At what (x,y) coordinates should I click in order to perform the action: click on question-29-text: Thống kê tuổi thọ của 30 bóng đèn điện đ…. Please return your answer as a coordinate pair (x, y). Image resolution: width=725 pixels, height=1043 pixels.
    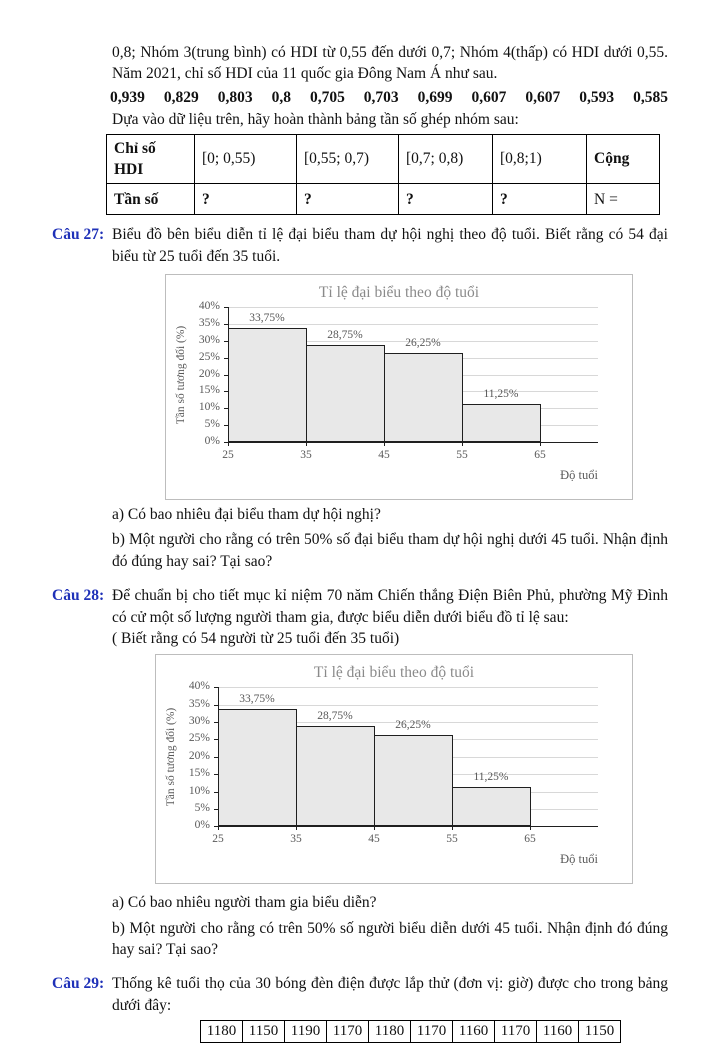
    Looking at the image, I should click on (390, 994).